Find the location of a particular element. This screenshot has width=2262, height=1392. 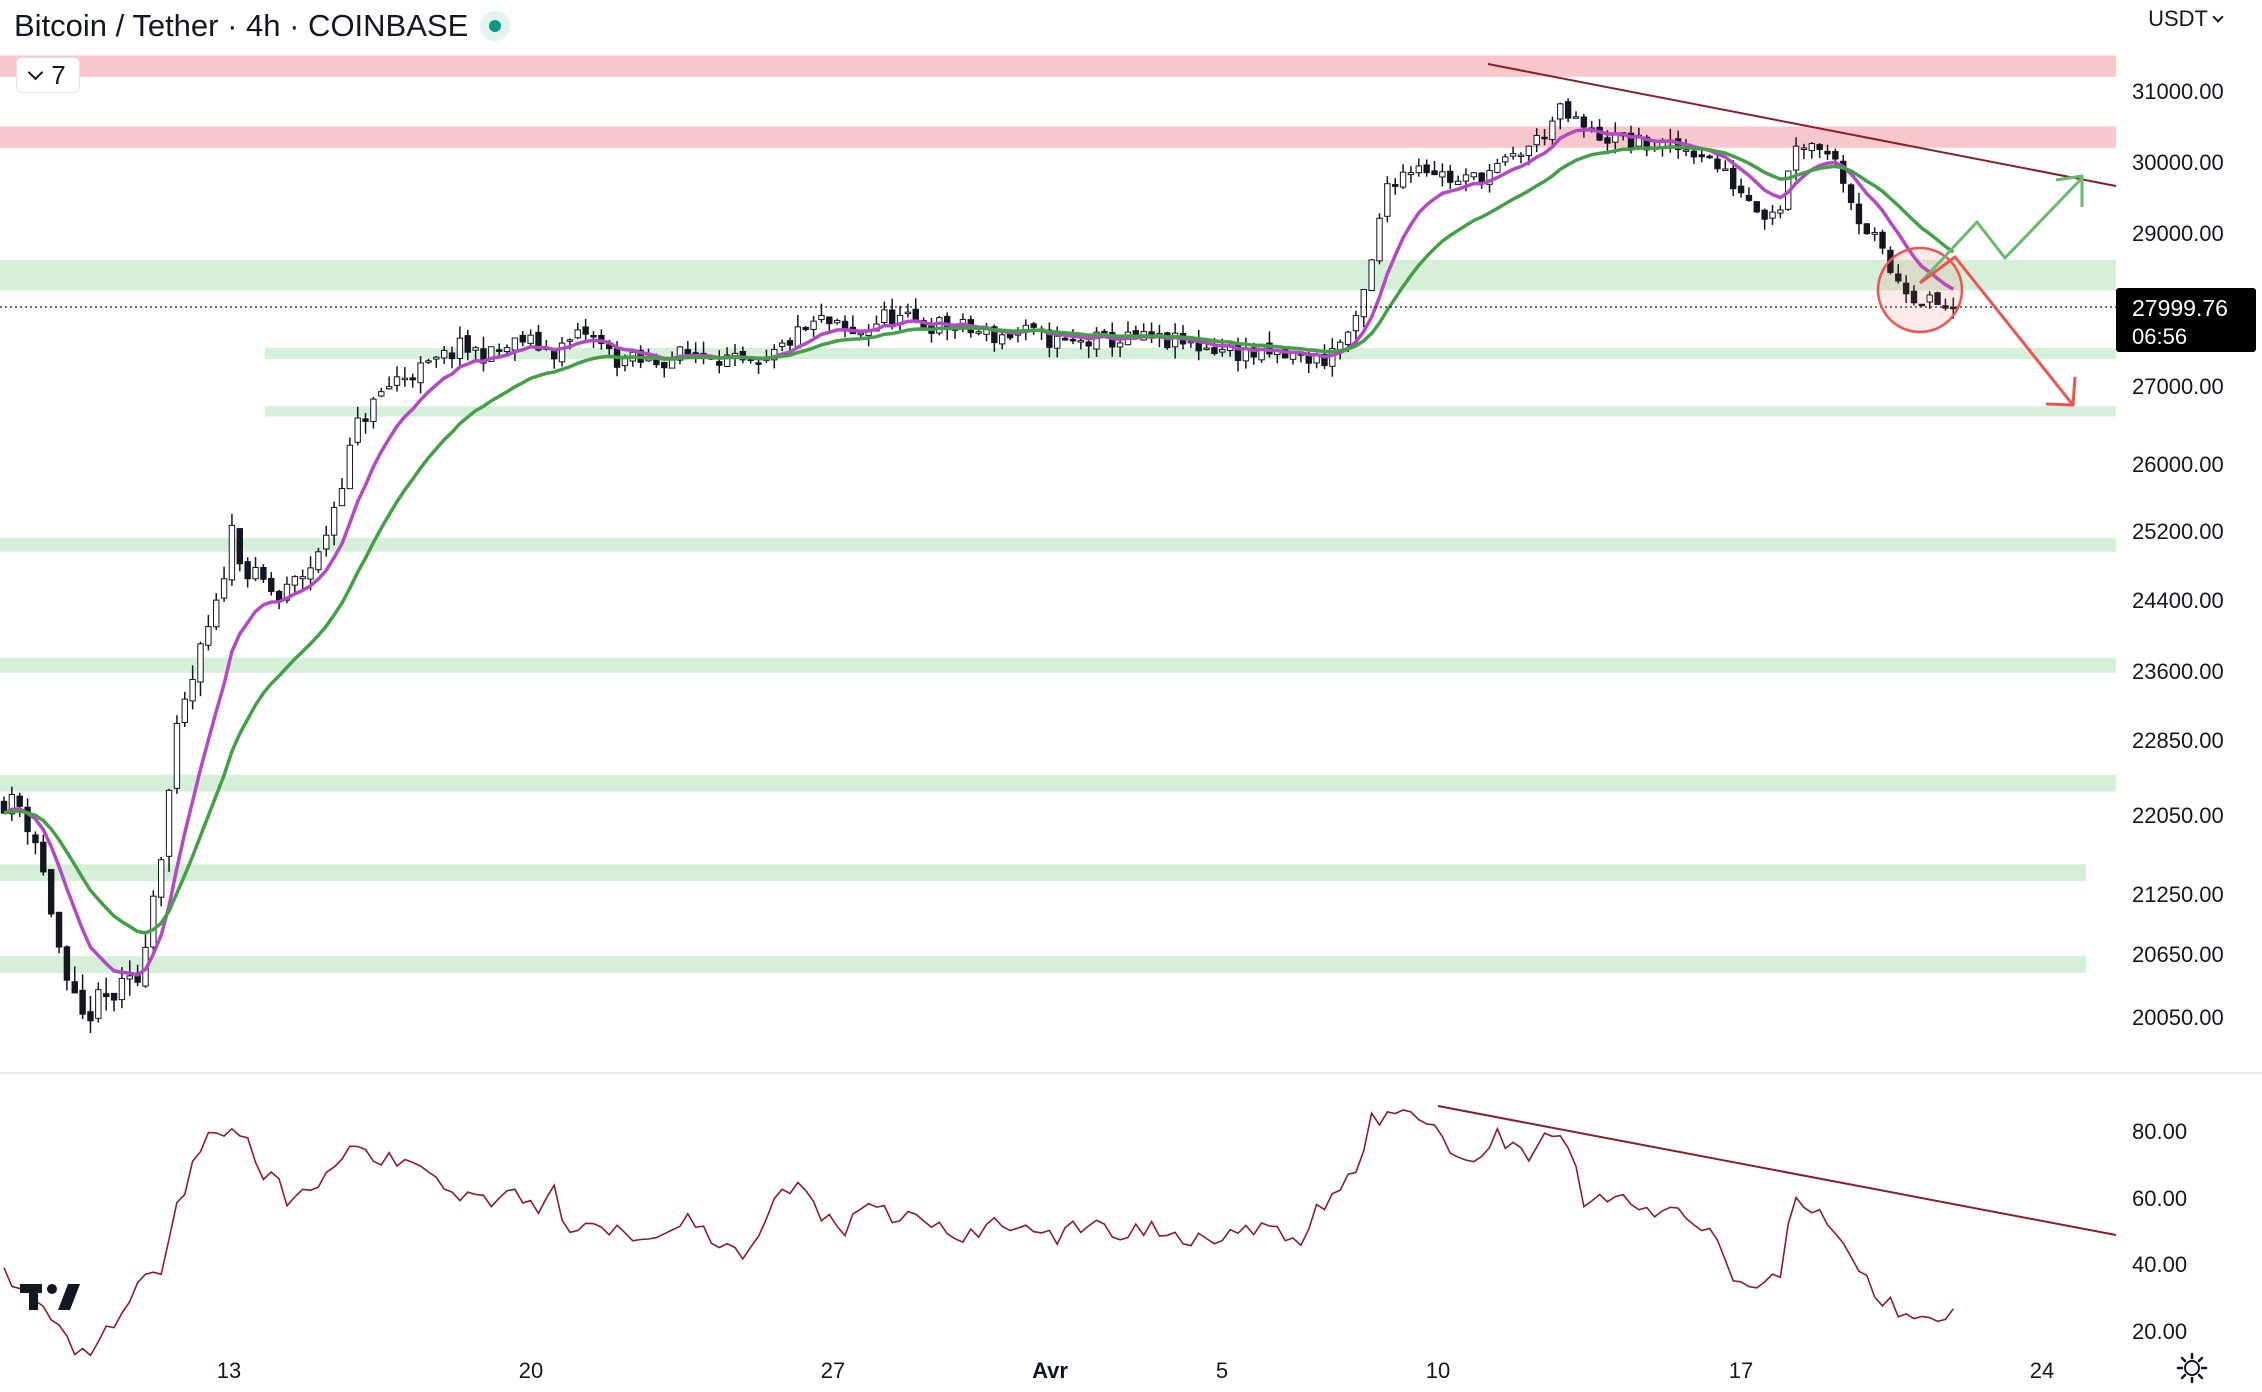

time-tick-label: 10 is located at coordinates (1438, 1370).